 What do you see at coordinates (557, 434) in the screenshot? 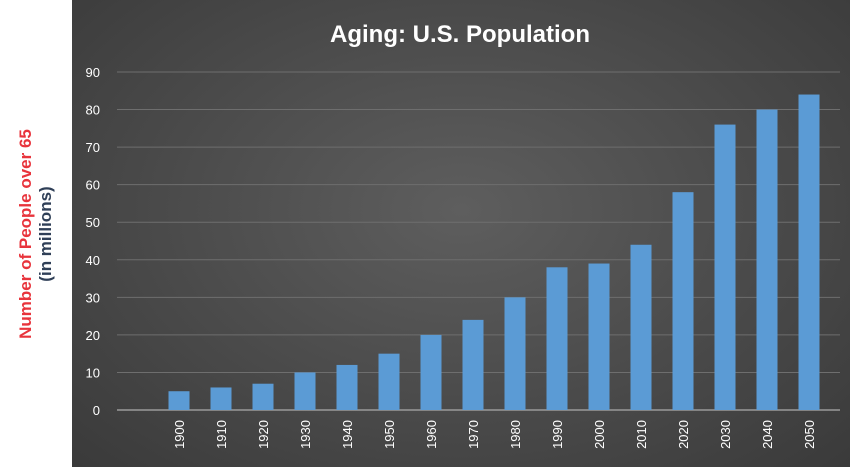
I see `x-tick-label: 1990` at bounding box center [557, 434].